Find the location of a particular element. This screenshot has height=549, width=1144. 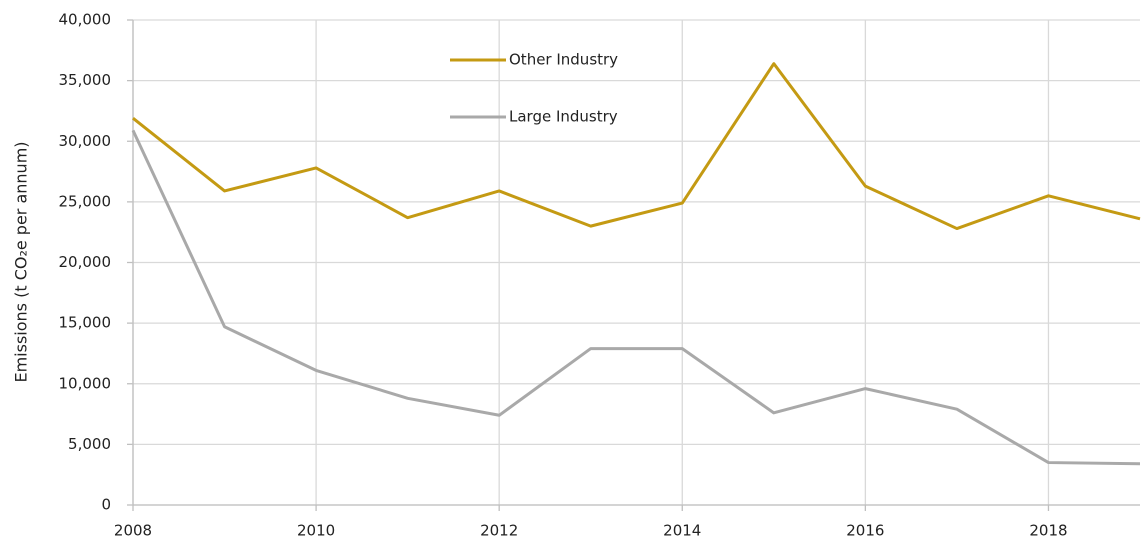

x-tick-label: 2018 is located at coordinates (1048, 531).